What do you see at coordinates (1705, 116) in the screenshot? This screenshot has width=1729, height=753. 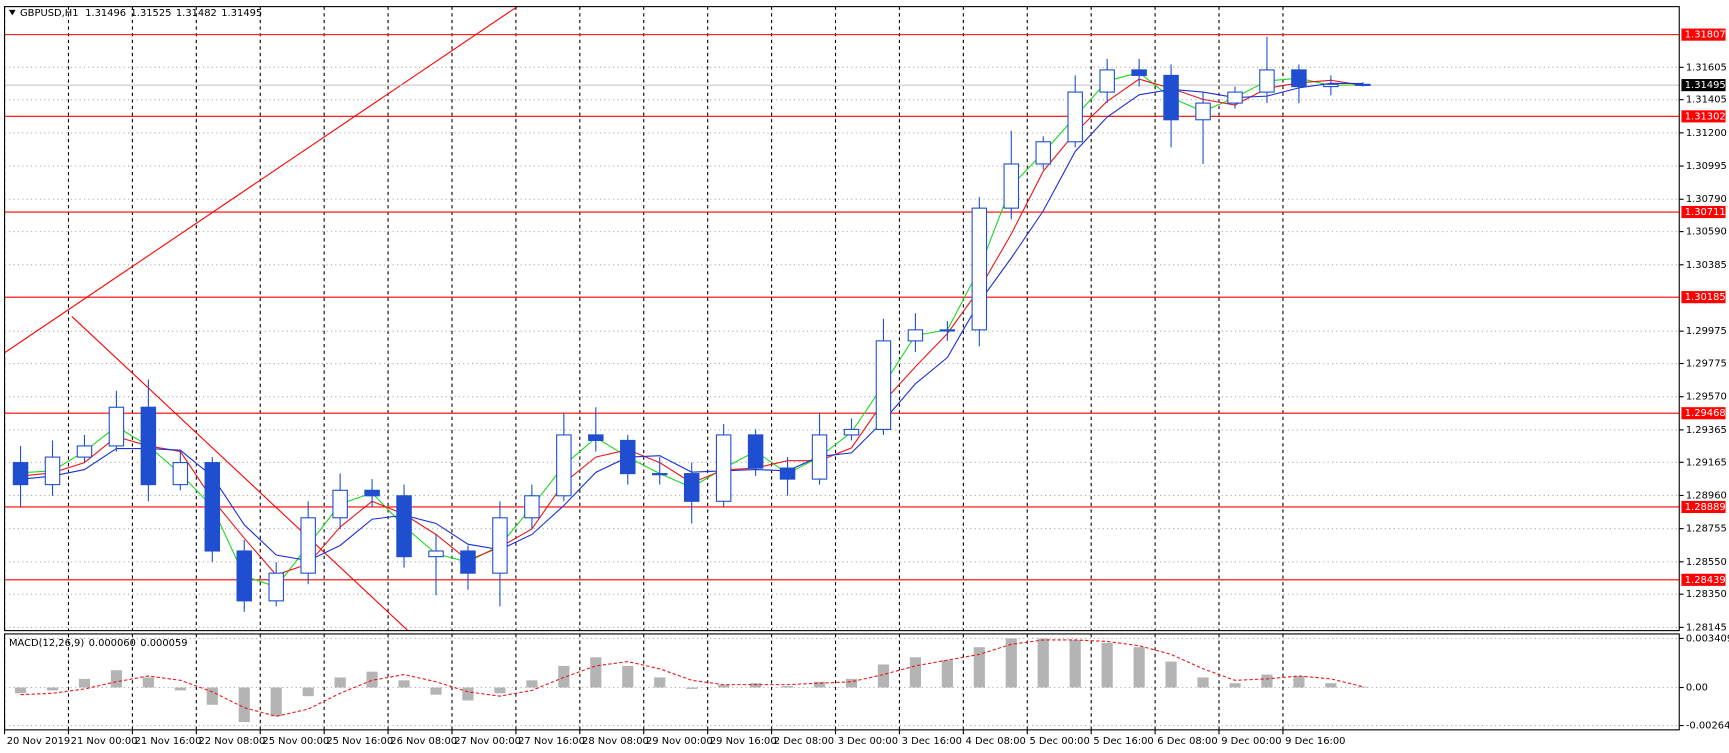 I see `level-tag-label: 1.31302` at bounding box center [1705, 116].